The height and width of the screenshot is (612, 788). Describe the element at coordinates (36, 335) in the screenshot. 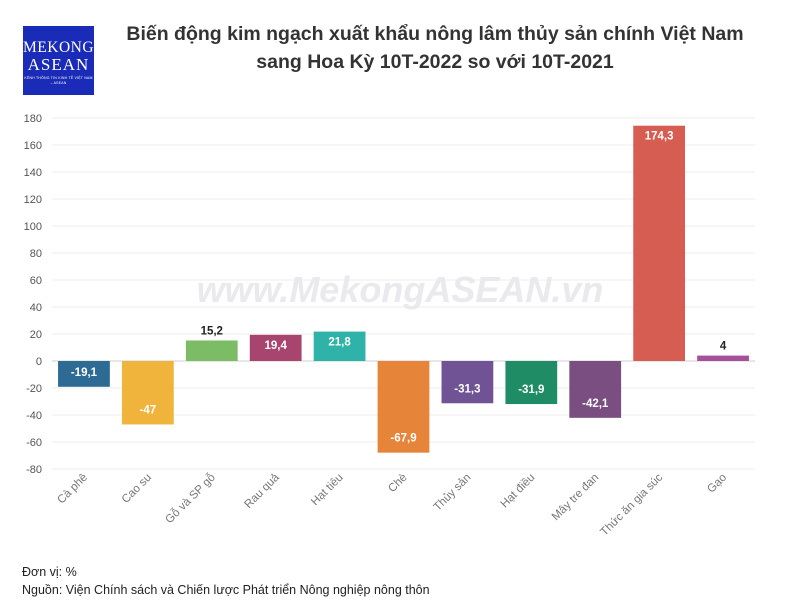

I see `y-tick-label: 20` at that location.